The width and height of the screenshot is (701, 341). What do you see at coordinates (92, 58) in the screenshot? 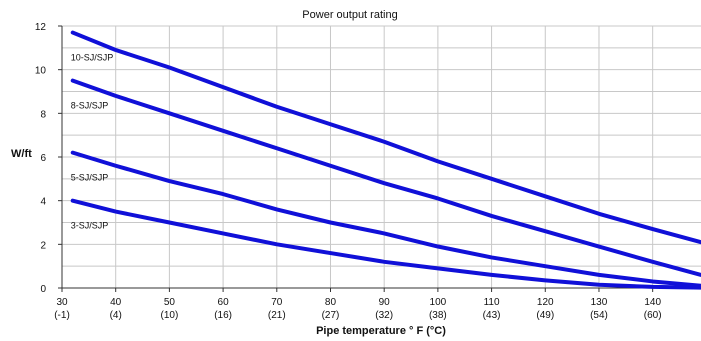
I see `series-label: 10-SJ/SJP` at bounding box center [92, 58].